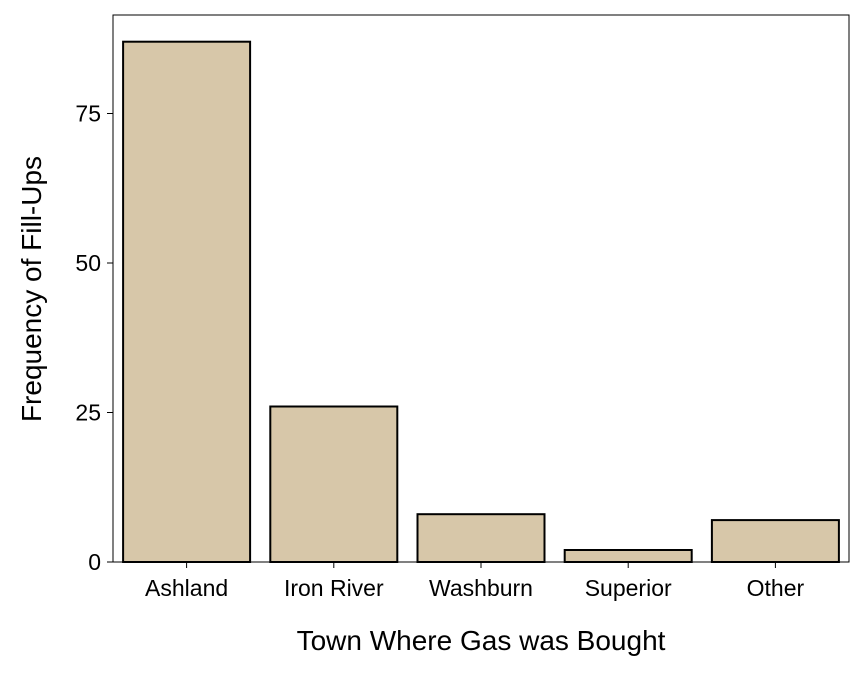 This screenshot has width=864, height=677. I want to click on bar-superior, so click(628, 556).